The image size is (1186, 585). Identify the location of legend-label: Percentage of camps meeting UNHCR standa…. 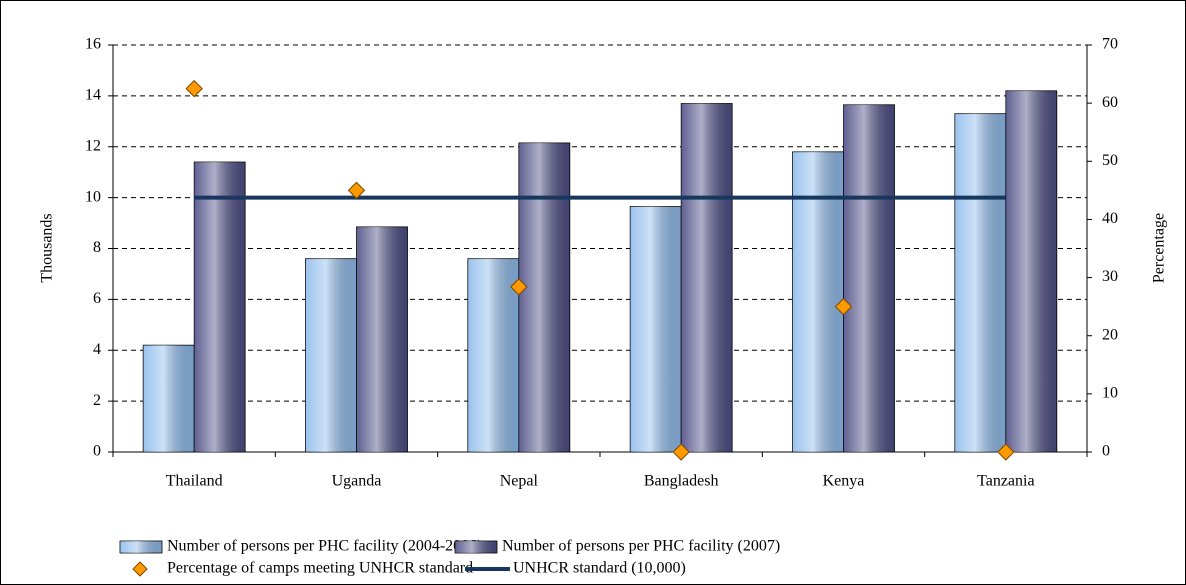
(320, 568).